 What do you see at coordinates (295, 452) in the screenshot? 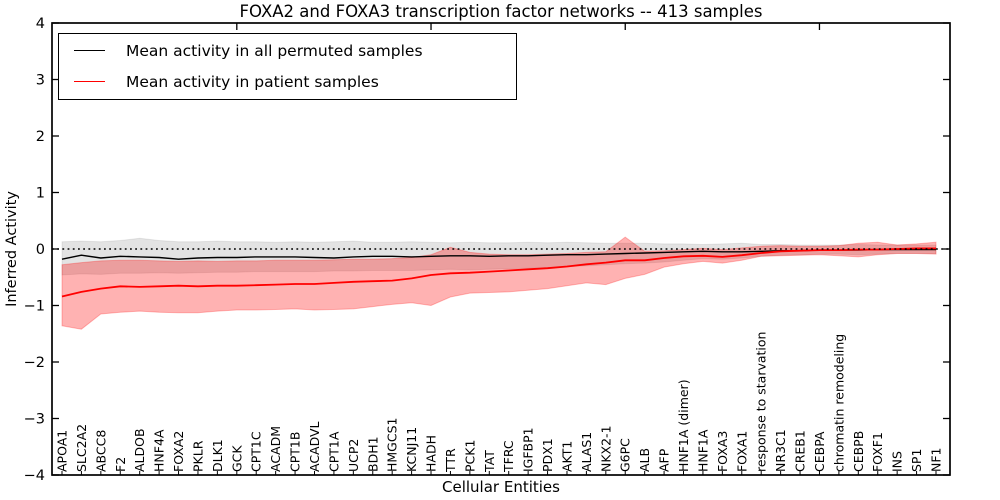
I see `x-tick-label: CPT1B` at bounding box center [295, 452].